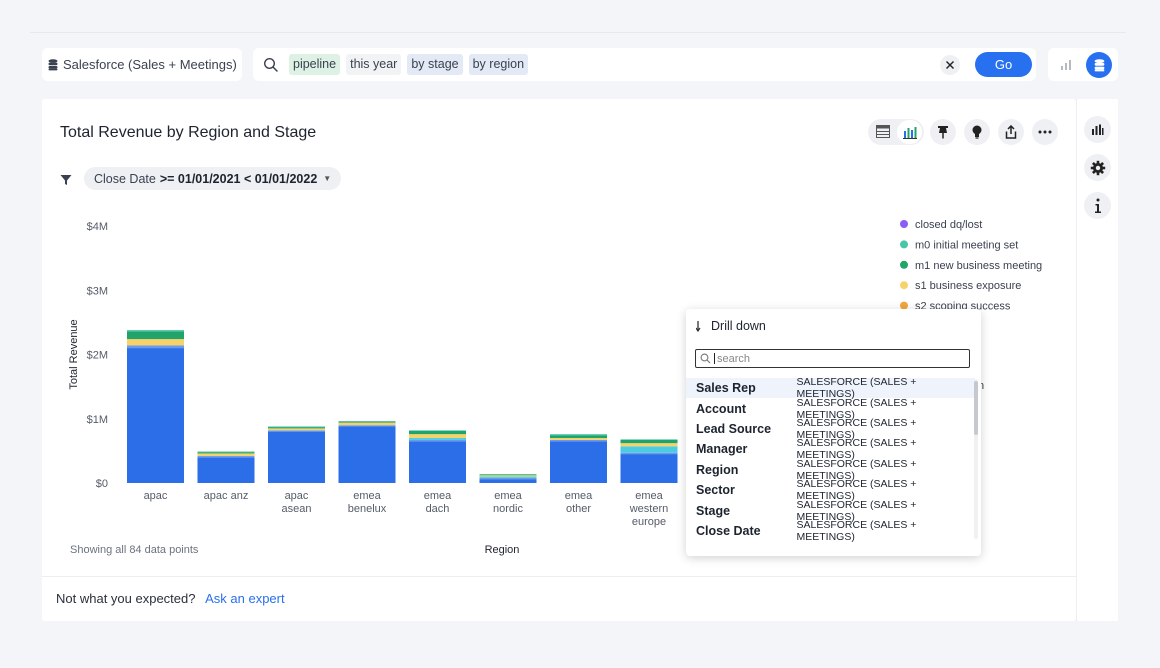 The height and width of the screenshot is (668, 1160). I want to click on lightbulb-icon, so click(977, 132).